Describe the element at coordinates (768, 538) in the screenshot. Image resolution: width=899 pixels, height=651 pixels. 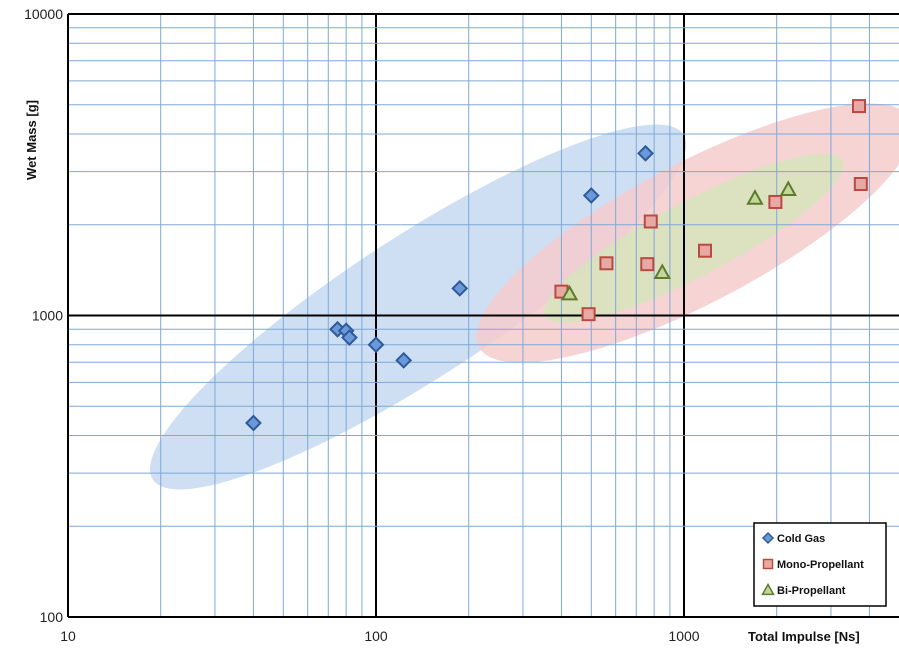
I see `legend-marker-cold-gas` at that location.